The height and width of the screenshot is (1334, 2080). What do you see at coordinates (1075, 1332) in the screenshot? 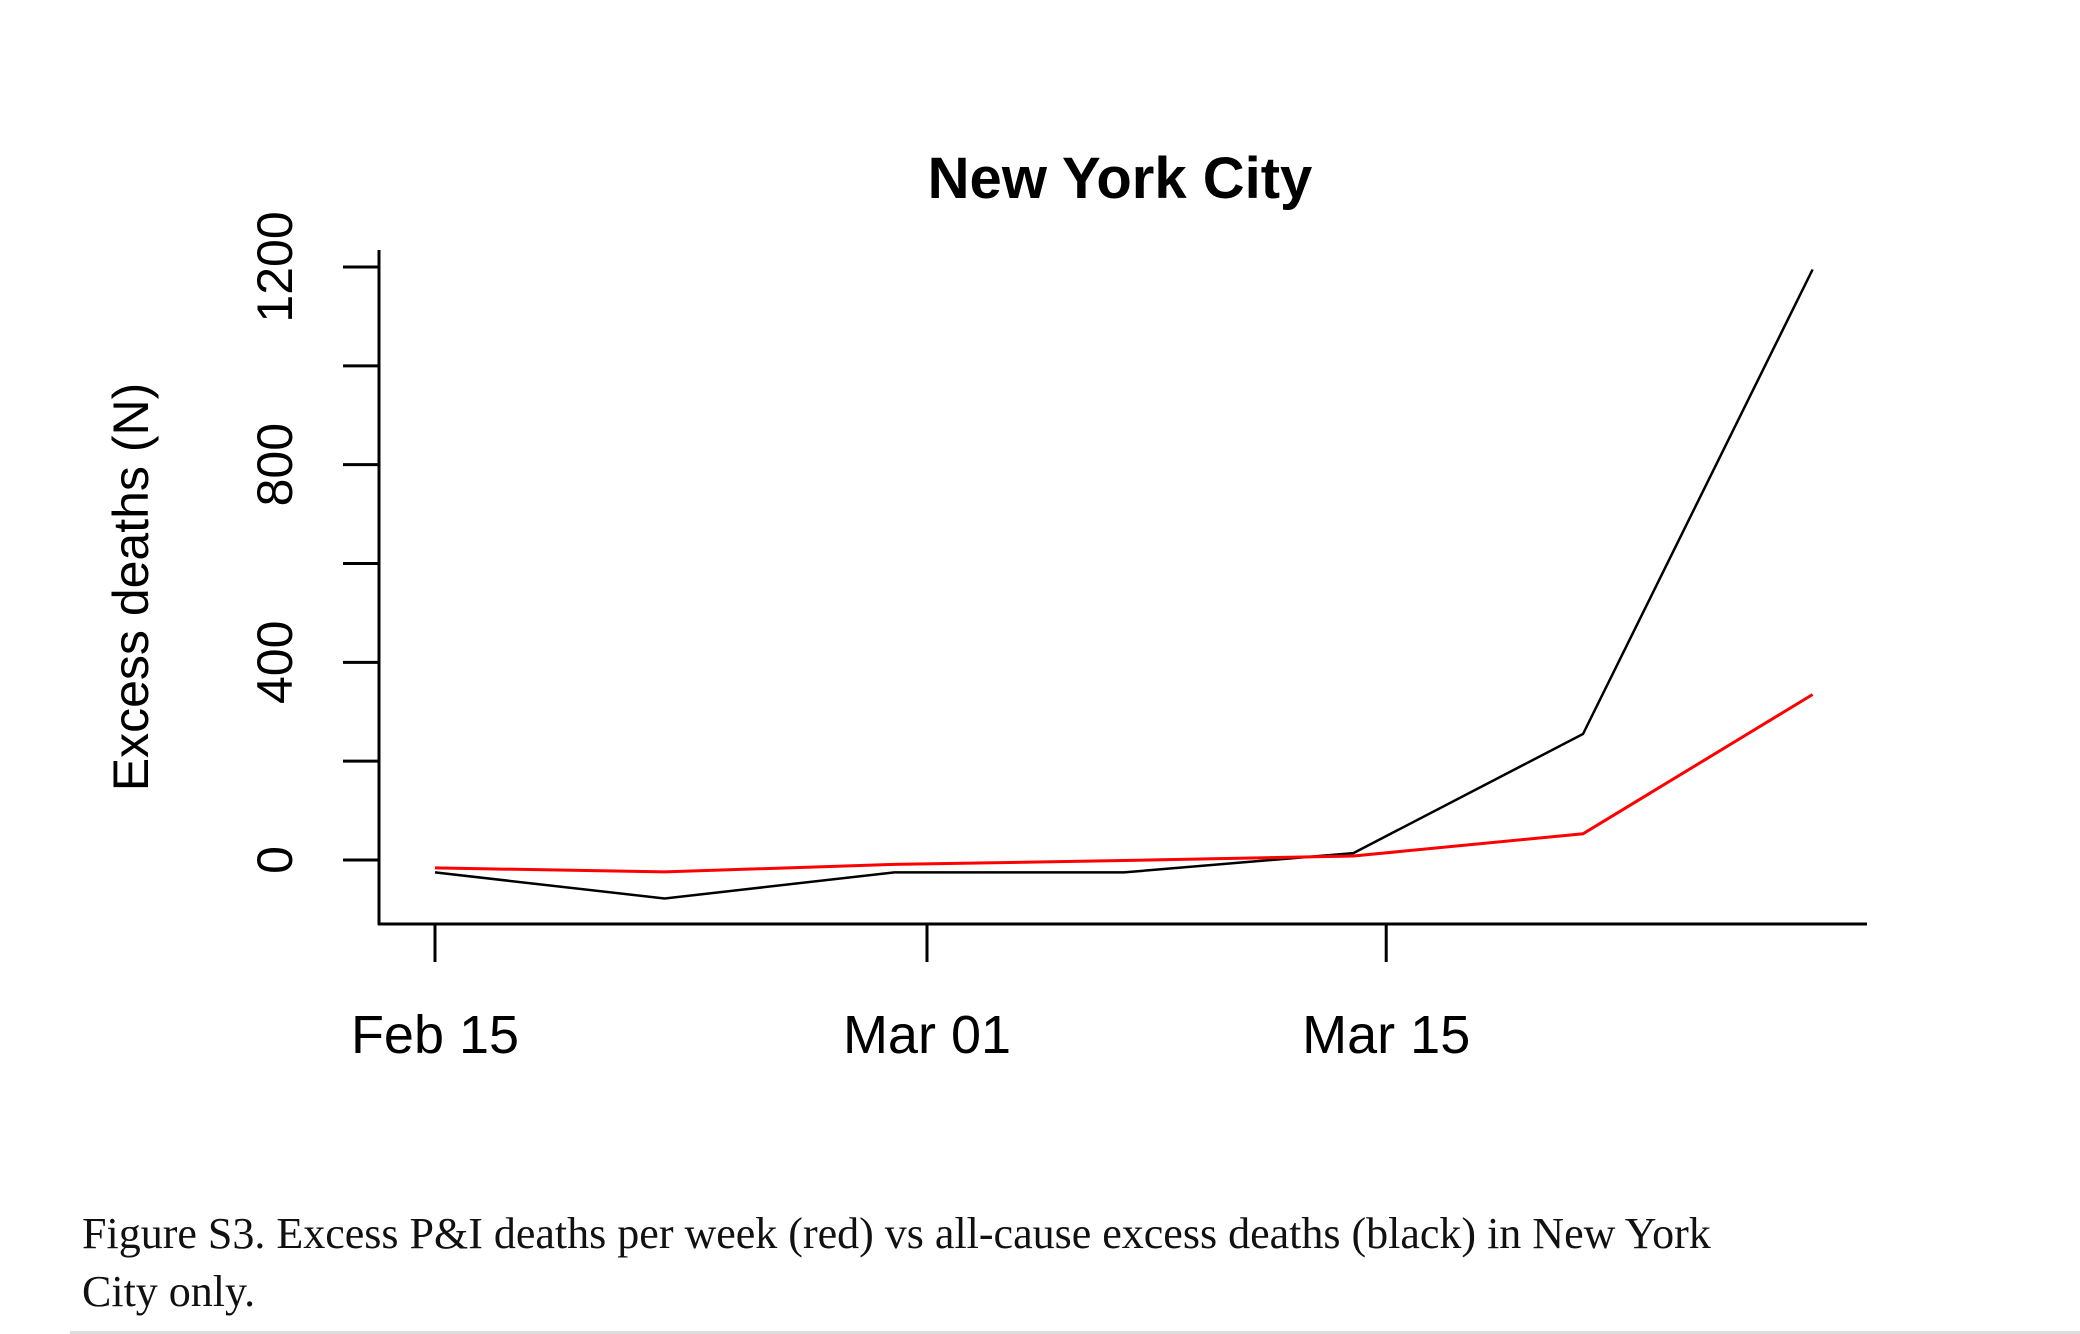
I see `divider` at bounding box center [1075, 1332].